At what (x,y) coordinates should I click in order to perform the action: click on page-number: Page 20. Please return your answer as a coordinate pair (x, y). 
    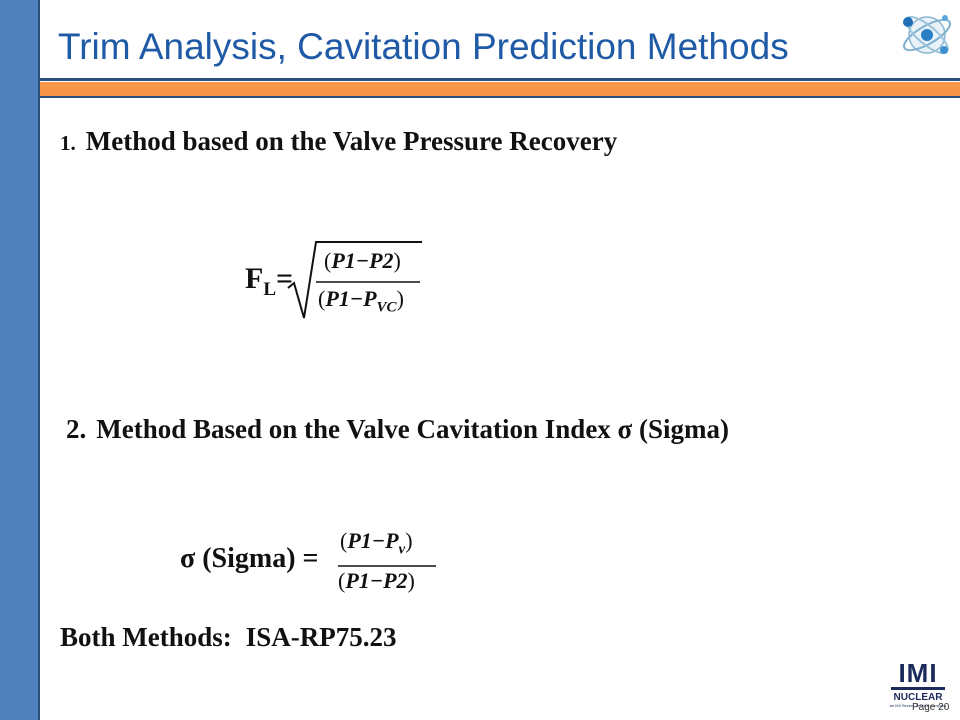
    Looking at the image, I should click on (931, 707).